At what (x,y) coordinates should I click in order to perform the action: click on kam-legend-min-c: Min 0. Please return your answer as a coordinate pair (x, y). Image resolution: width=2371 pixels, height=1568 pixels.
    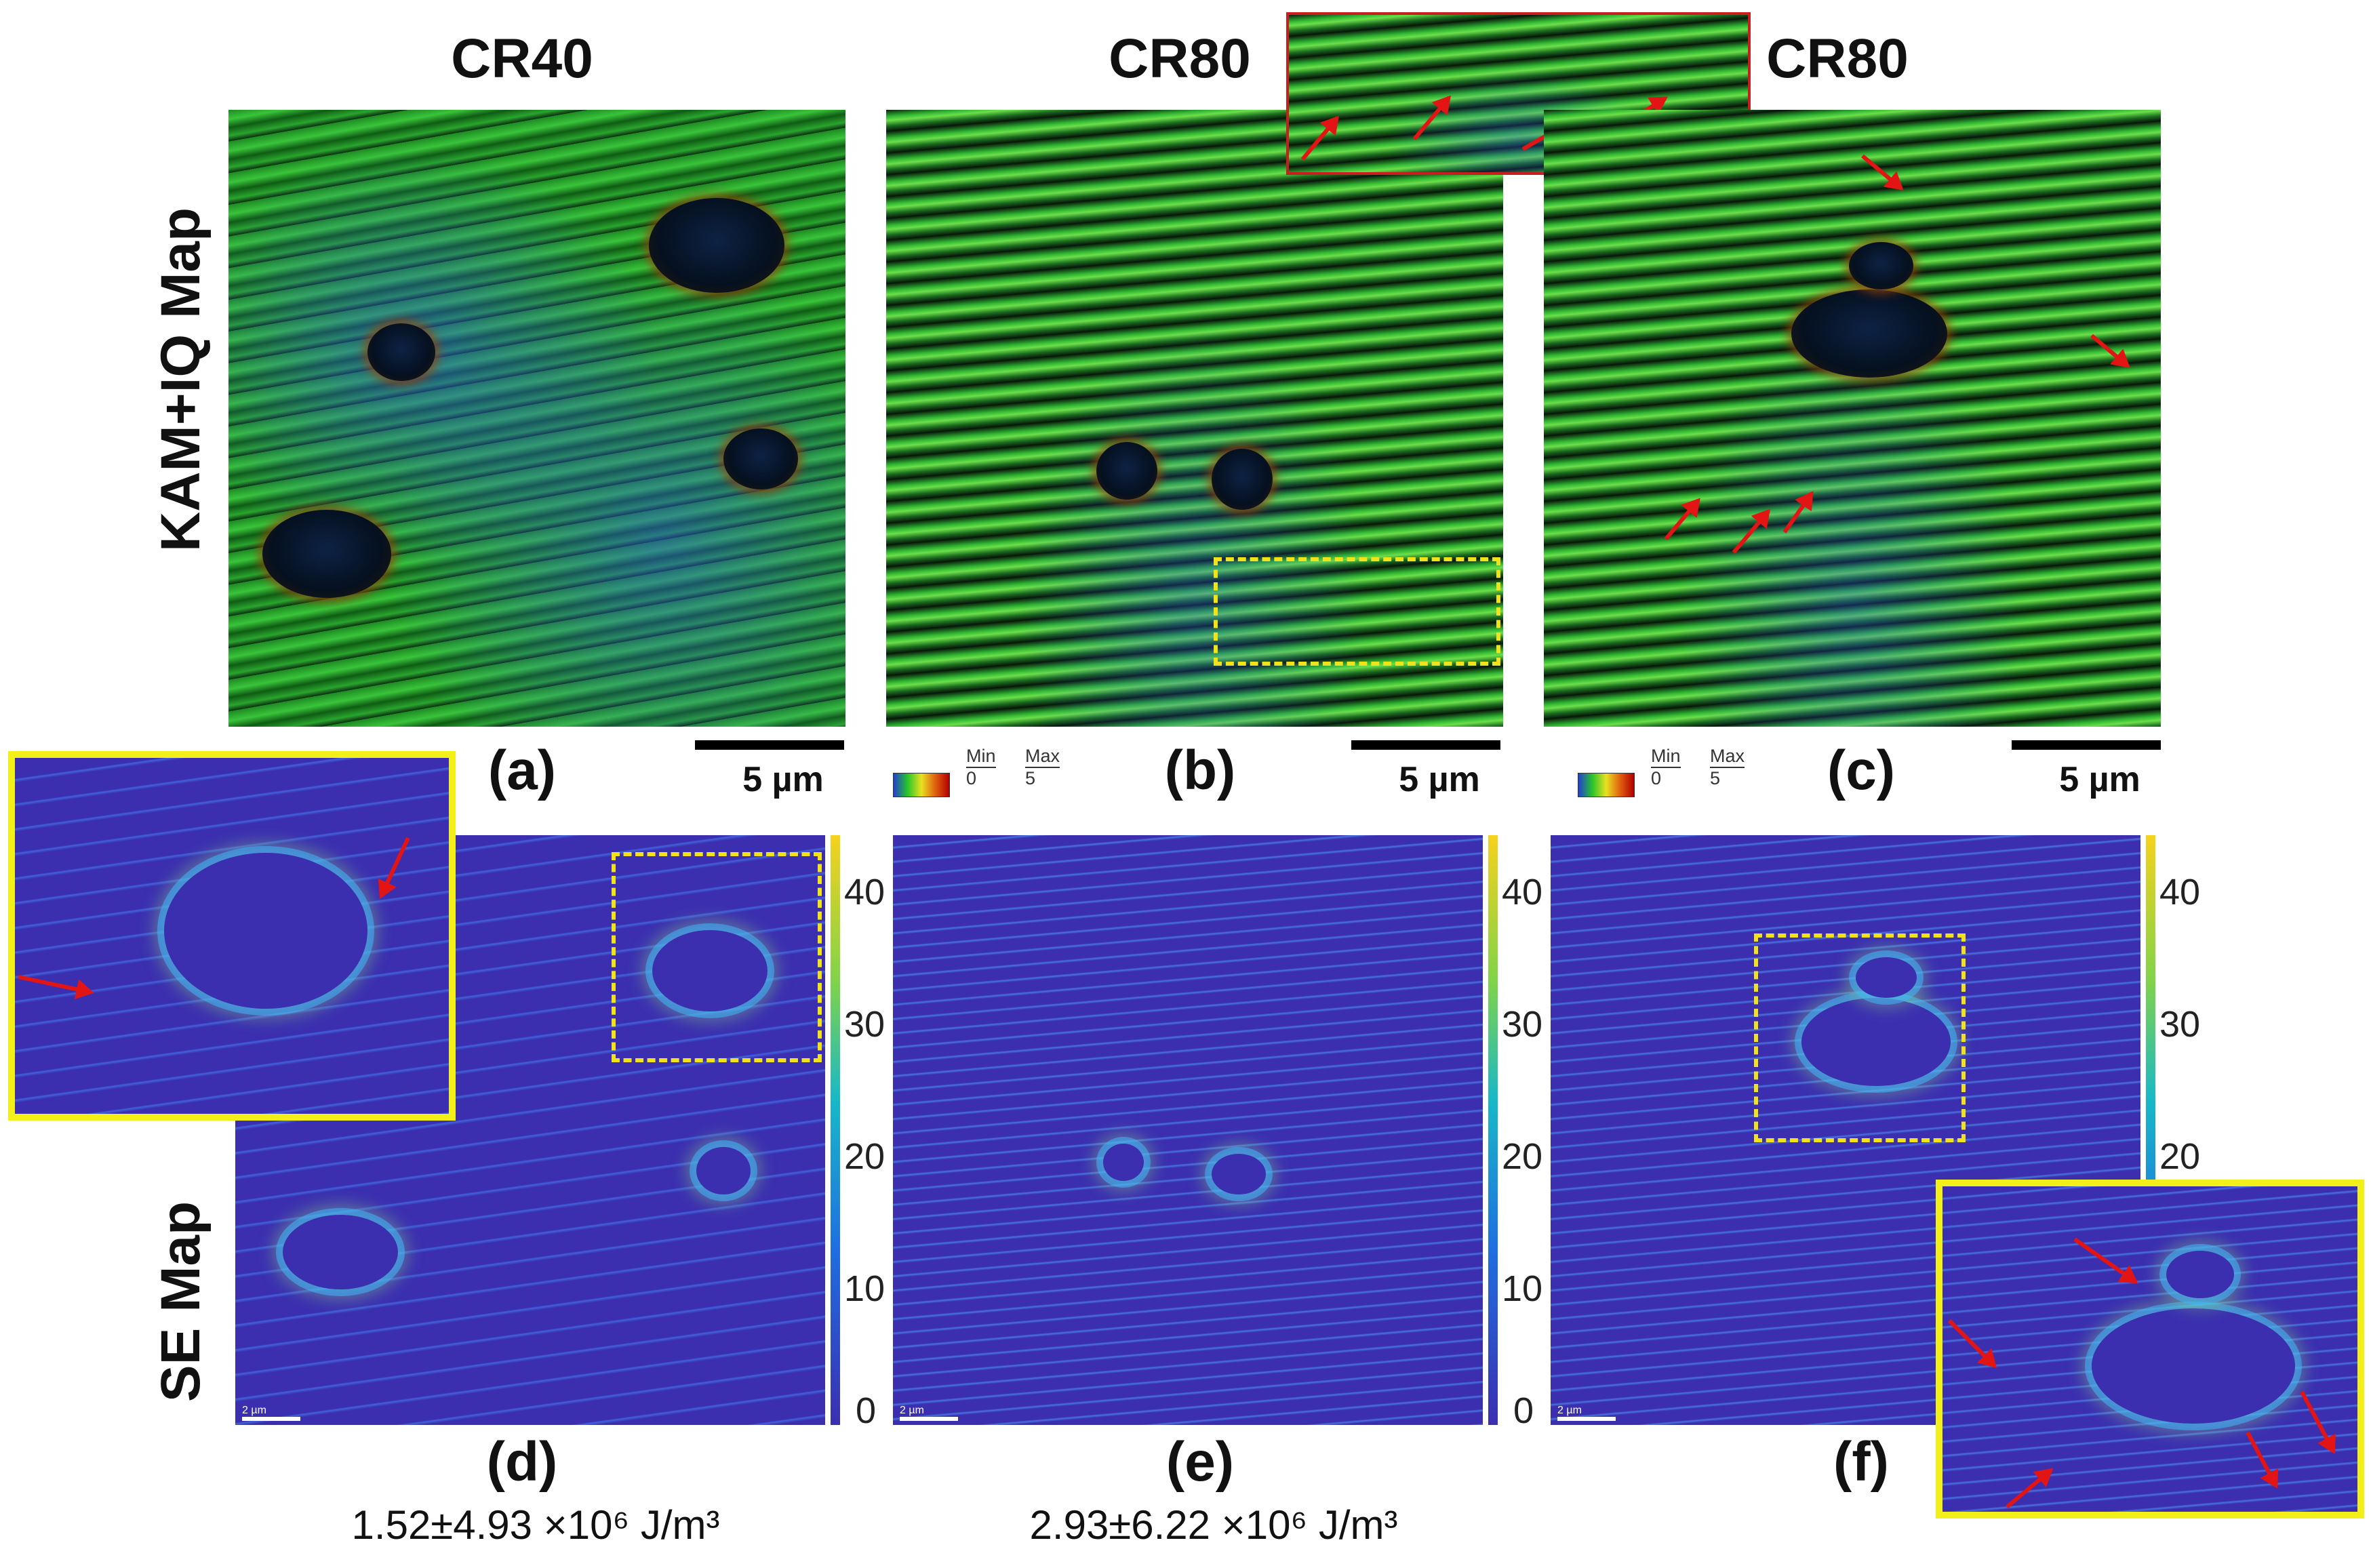
    Looking at the image, I should click on (1666, 767).